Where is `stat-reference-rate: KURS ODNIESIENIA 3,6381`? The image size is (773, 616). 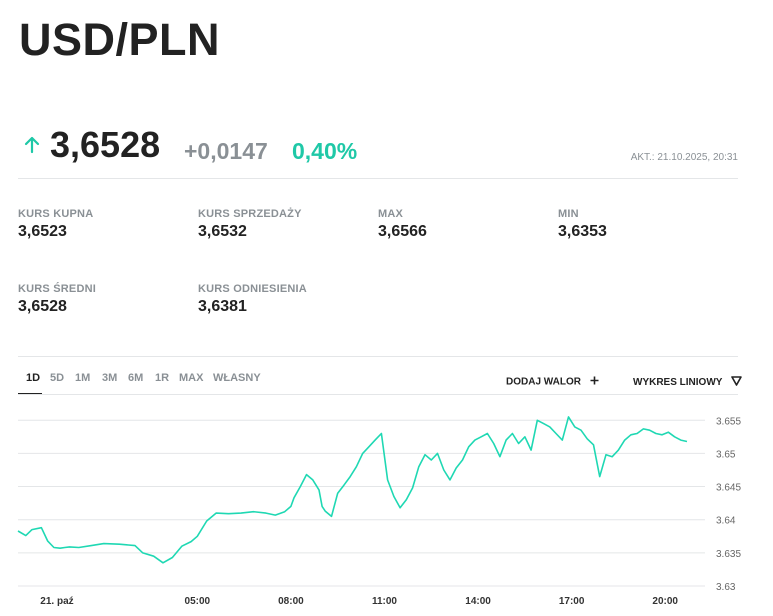
stat-reference-rate: KURS ODNIESIENIA 3,6381 is located at coordinates (283, 299).